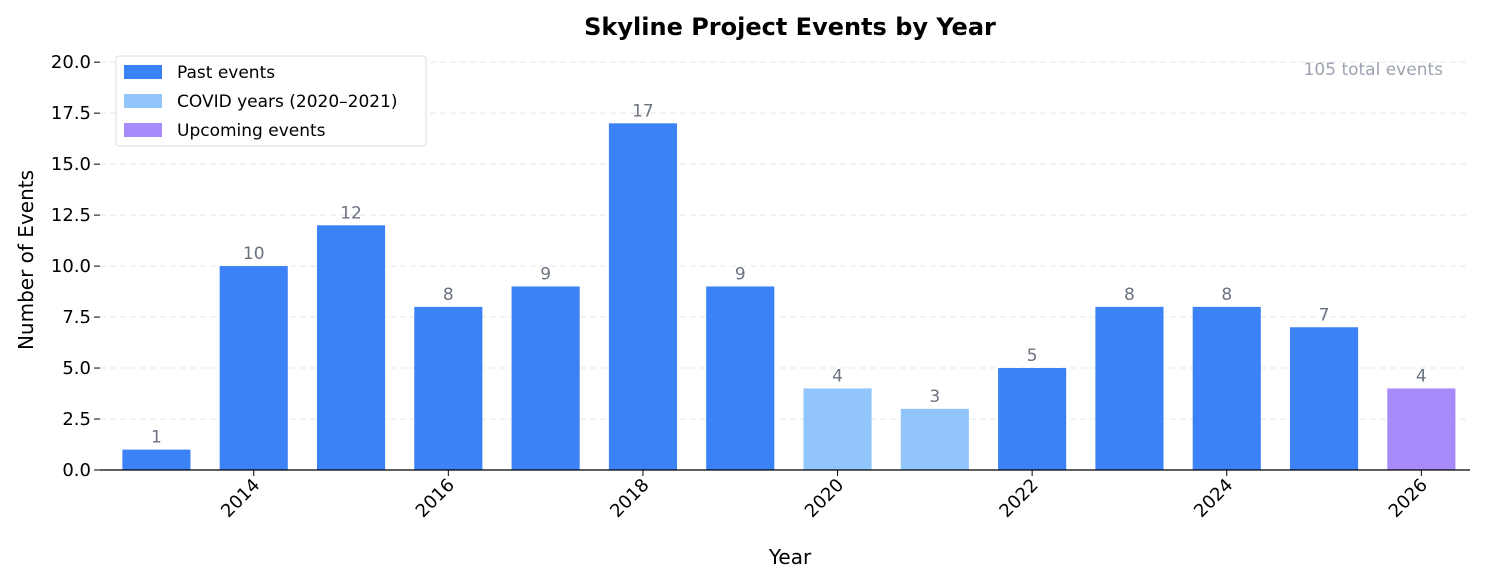  I want to click on x-axis-label: Year, so click(790, 557).